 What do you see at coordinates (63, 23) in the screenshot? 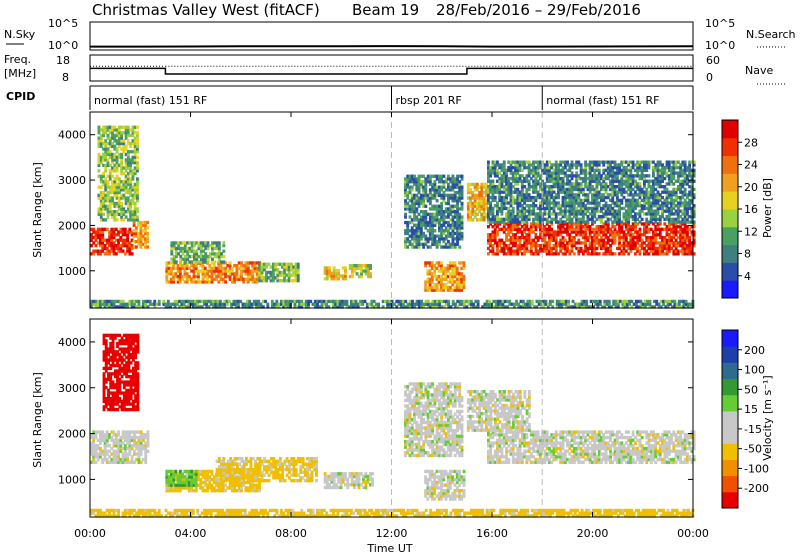
I see `noise-ytick-left-top: 10^5` at bounding box center [63, 23].